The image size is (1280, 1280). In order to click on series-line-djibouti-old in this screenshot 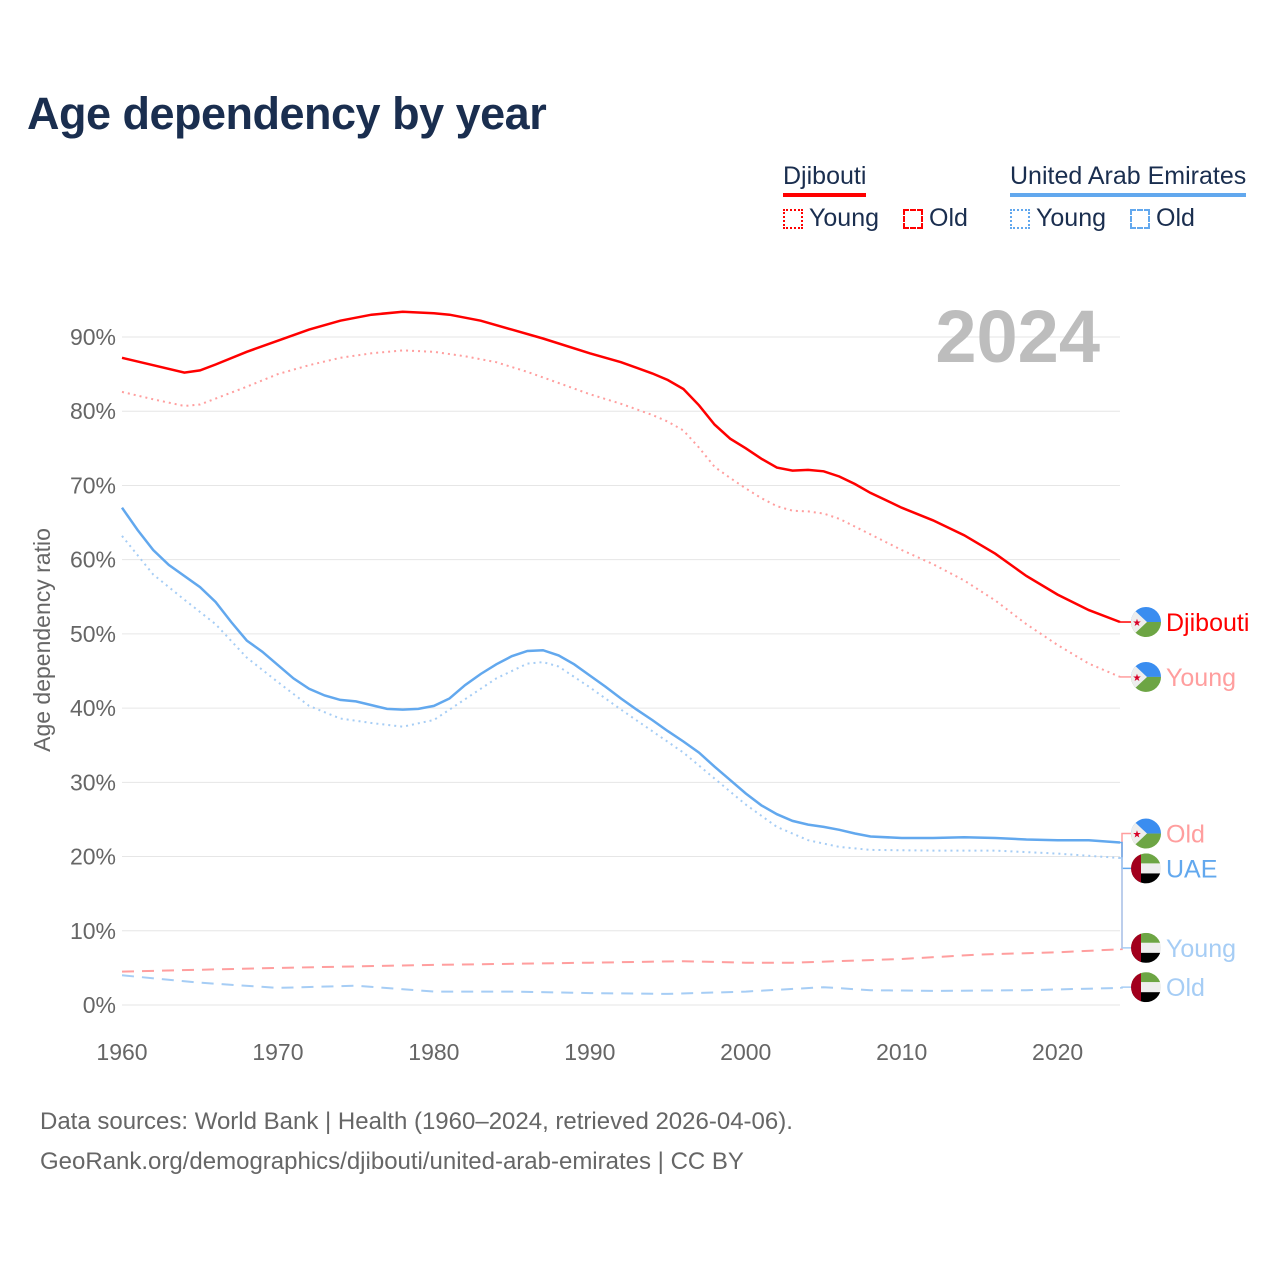, I will do `click(621, 960)`.